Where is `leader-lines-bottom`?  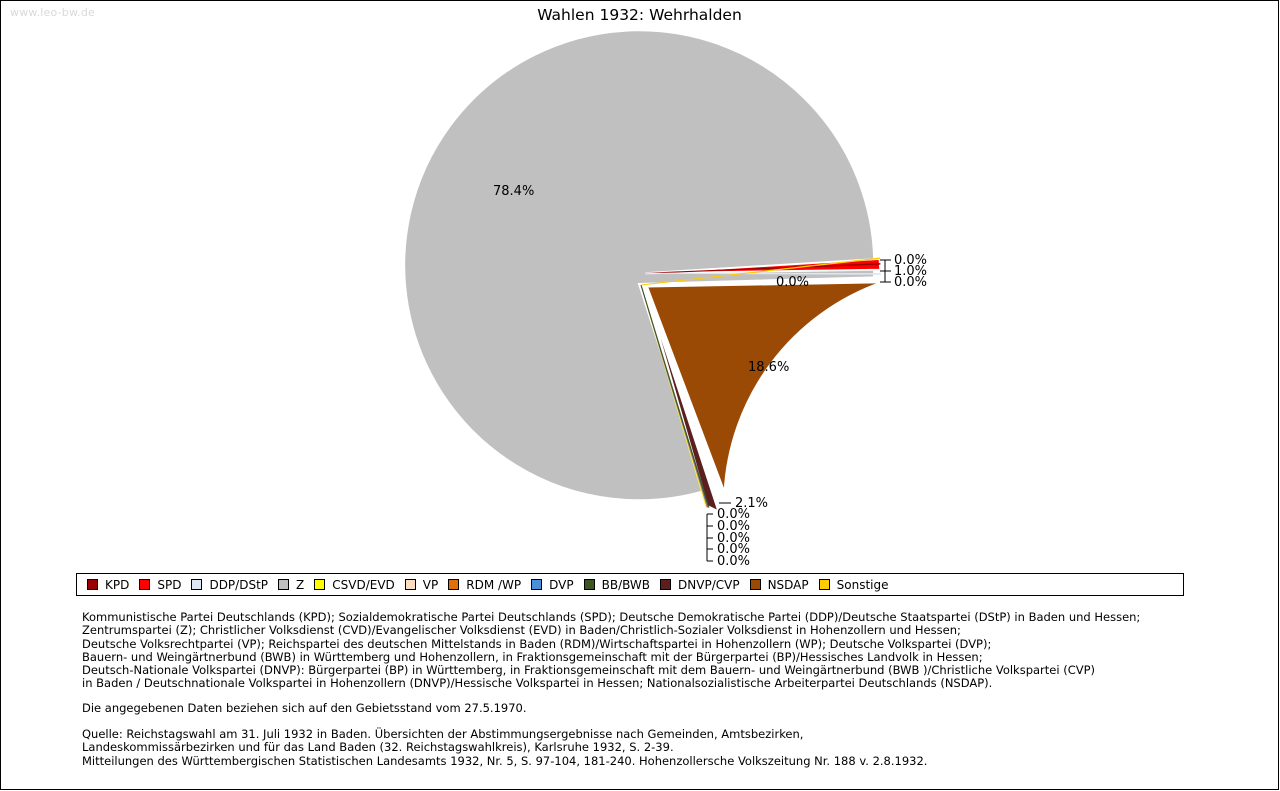
leader-lines-bottom is located at coordinates (718, 532).